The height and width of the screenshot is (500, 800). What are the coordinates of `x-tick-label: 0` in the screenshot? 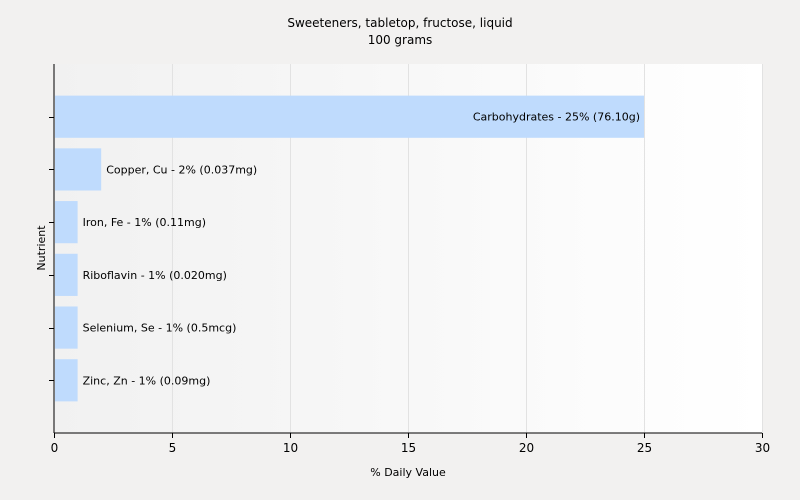 It's located at (55, 448).